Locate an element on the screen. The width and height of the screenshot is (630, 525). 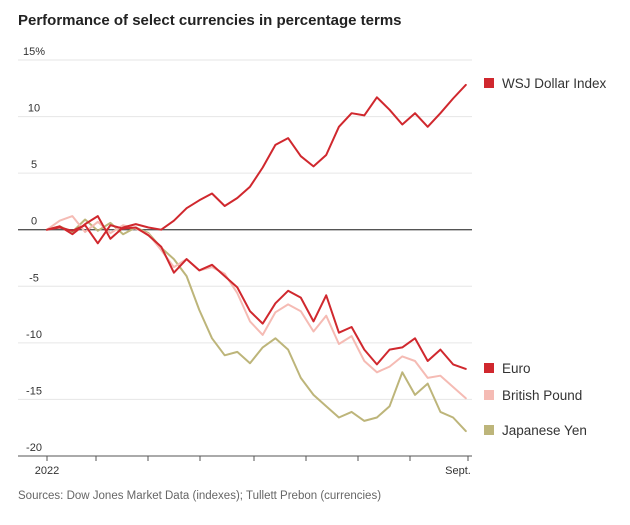
y-tick-label: -20 is located at coordinates (34, 448).